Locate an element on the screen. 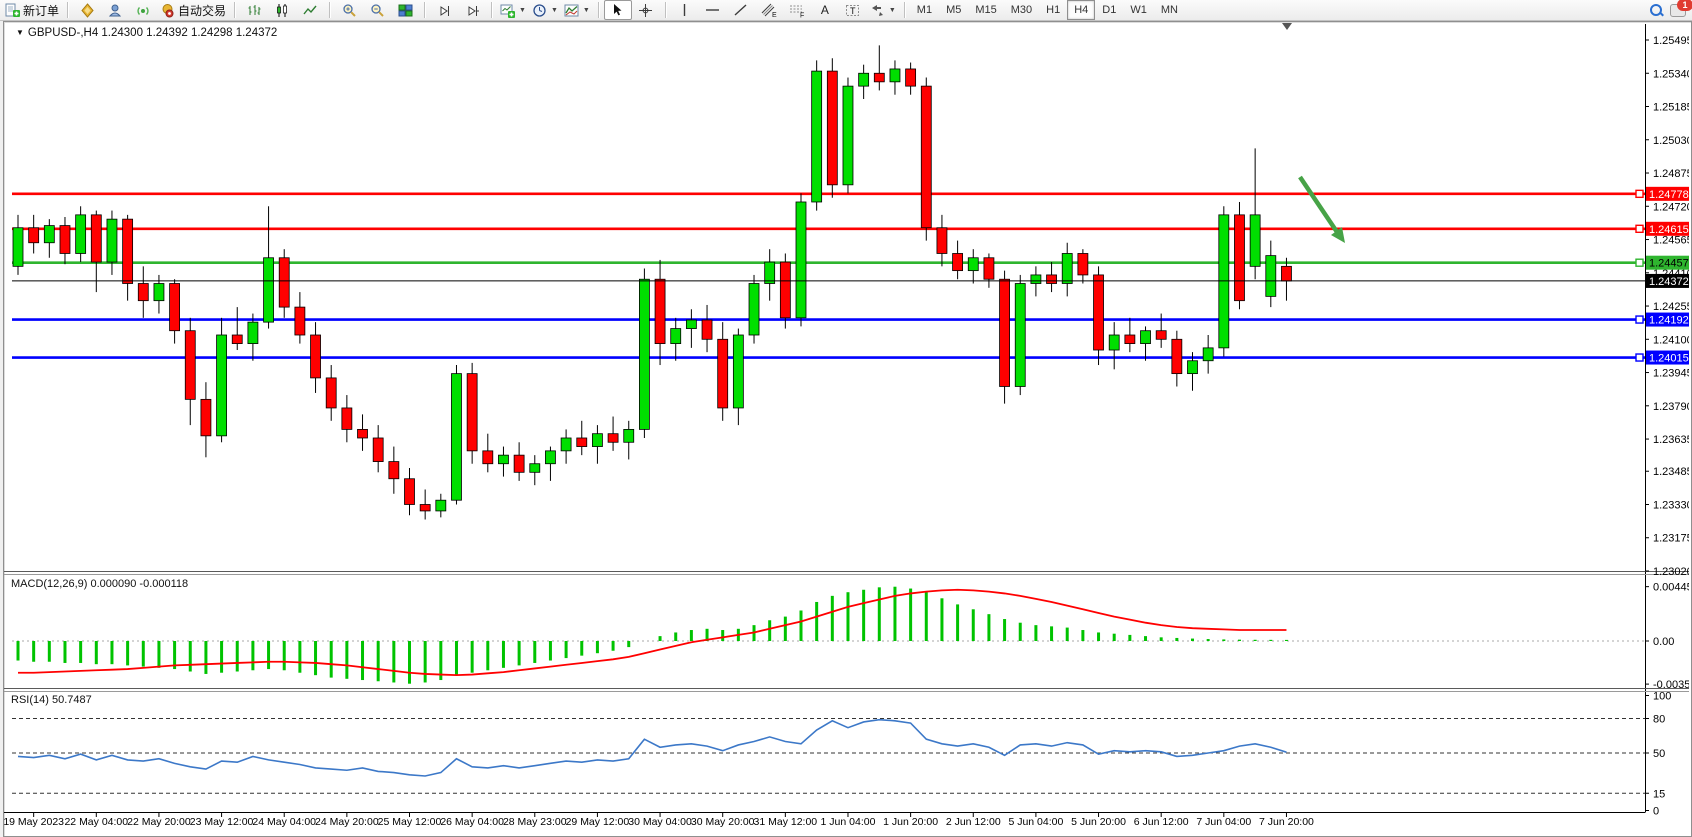 The width and height of the screenshot is (1692, 837). timeframe-d1: D1 is located at coordinates (1109, 10).